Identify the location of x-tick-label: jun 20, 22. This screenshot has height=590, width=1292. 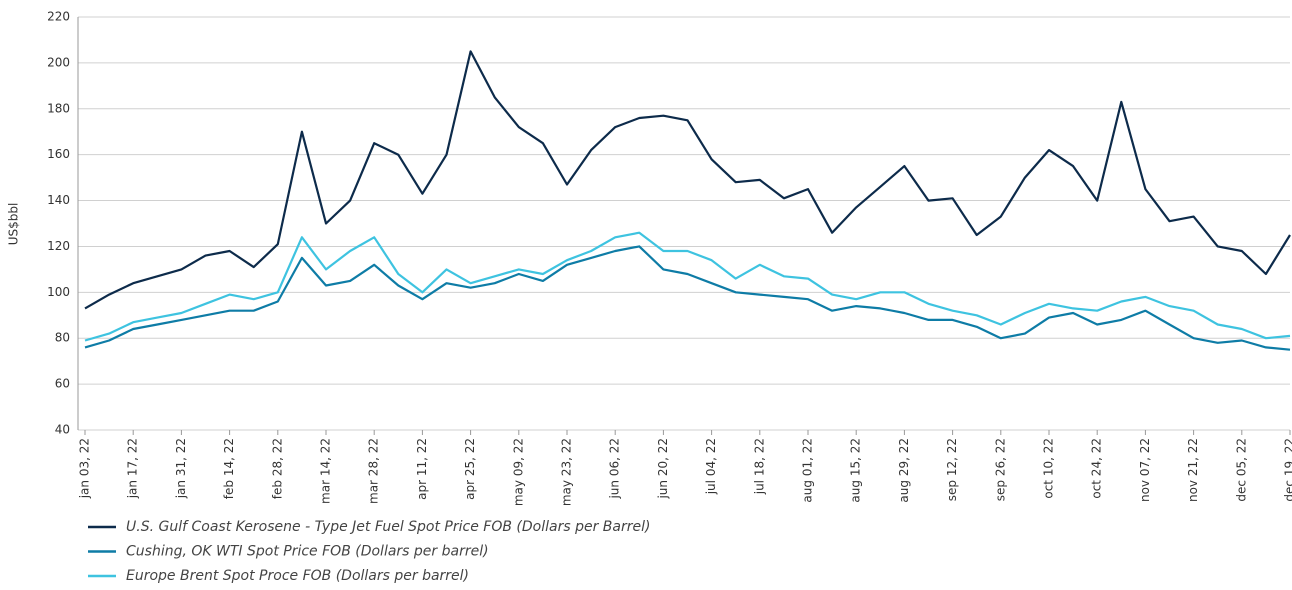
(663, 469).